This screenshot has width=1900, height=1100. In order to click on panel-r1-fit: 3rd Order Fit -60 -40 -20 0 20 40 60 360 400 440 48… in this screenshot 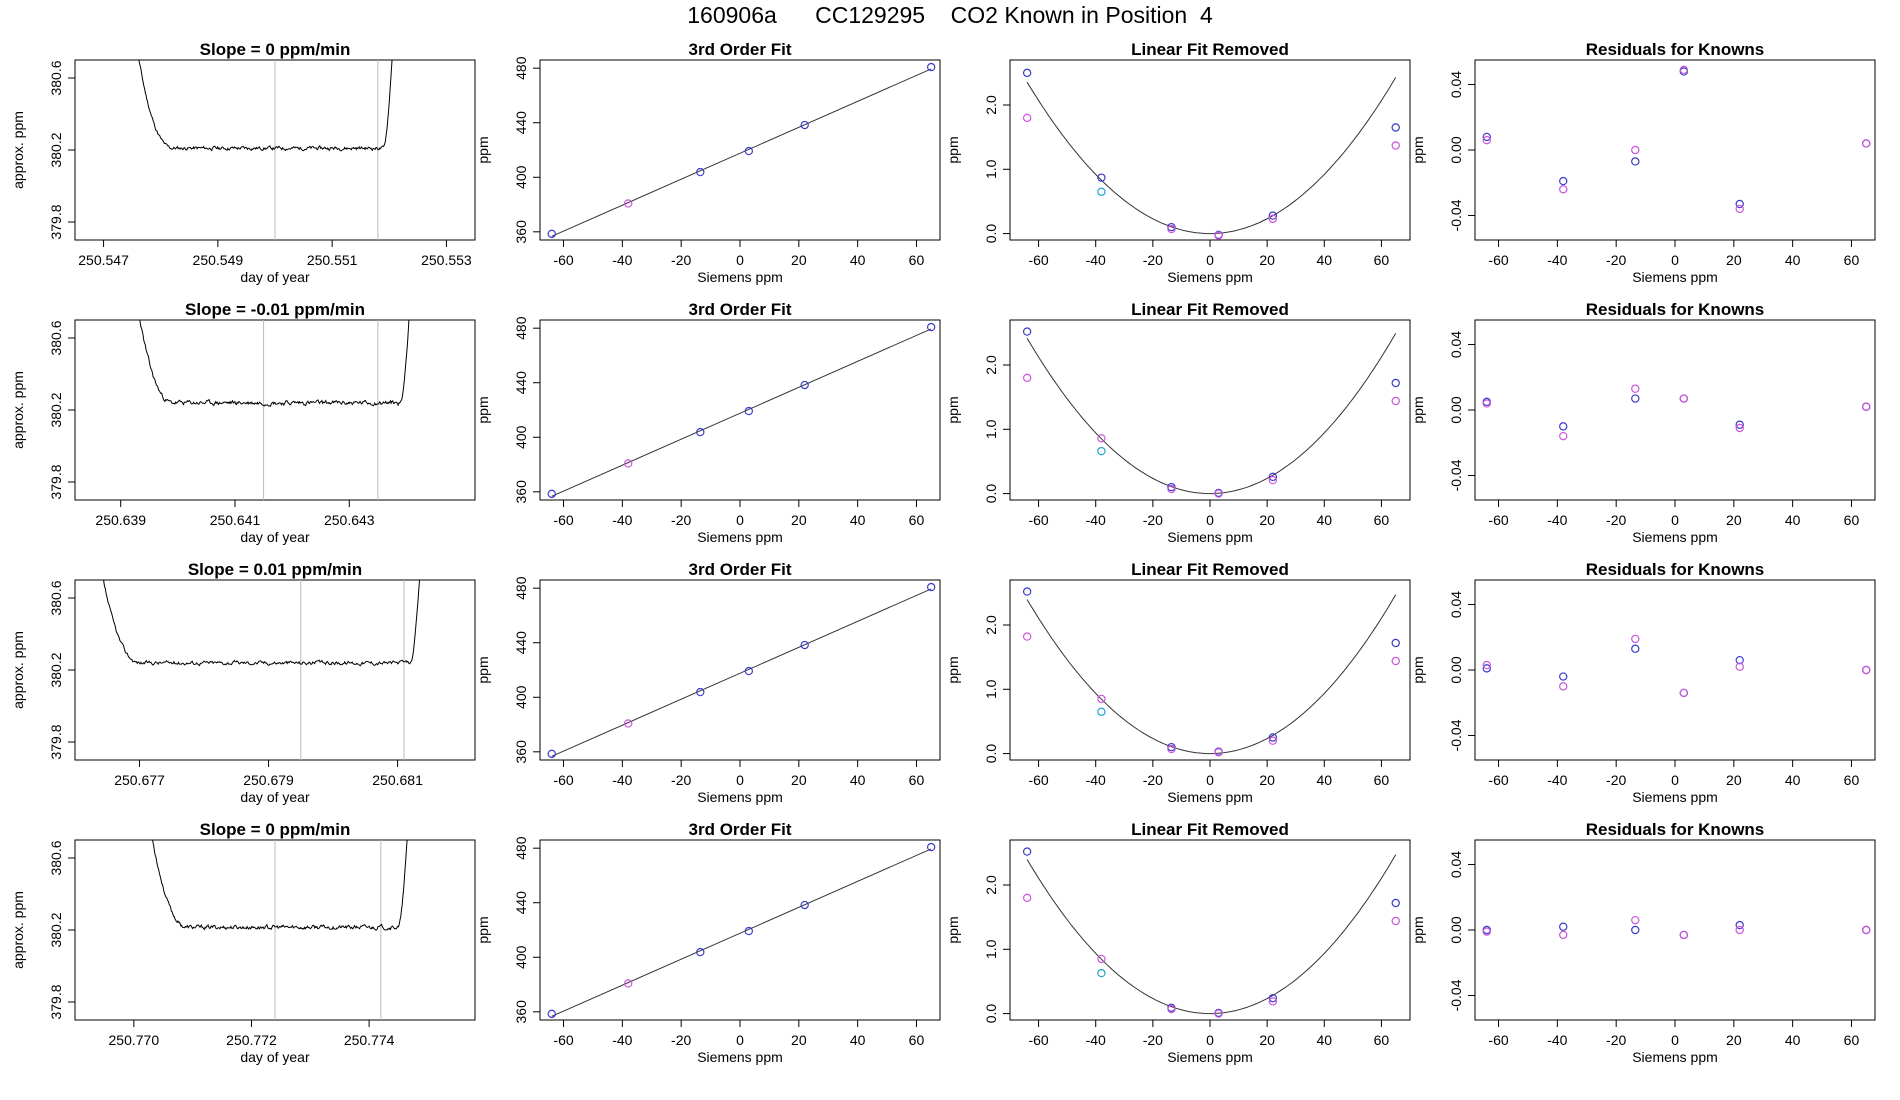, I will do `click(708, 162)`.